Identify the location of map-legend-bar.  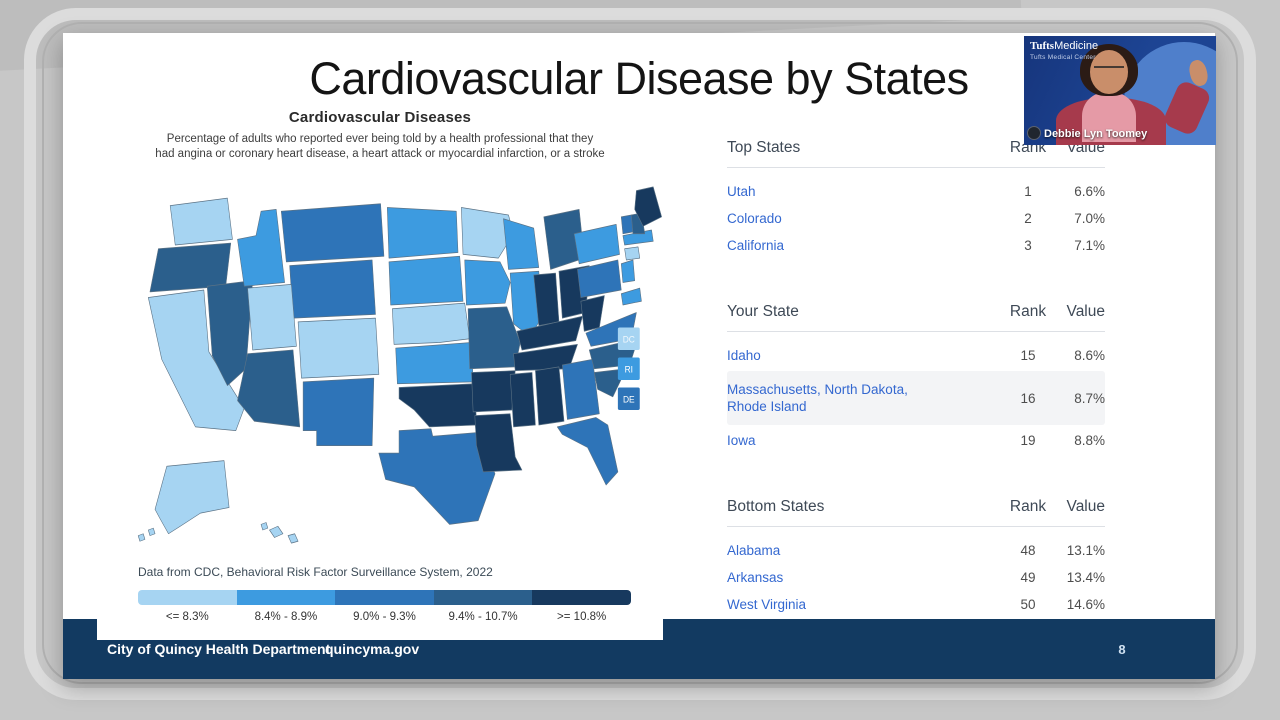
(384, 597).